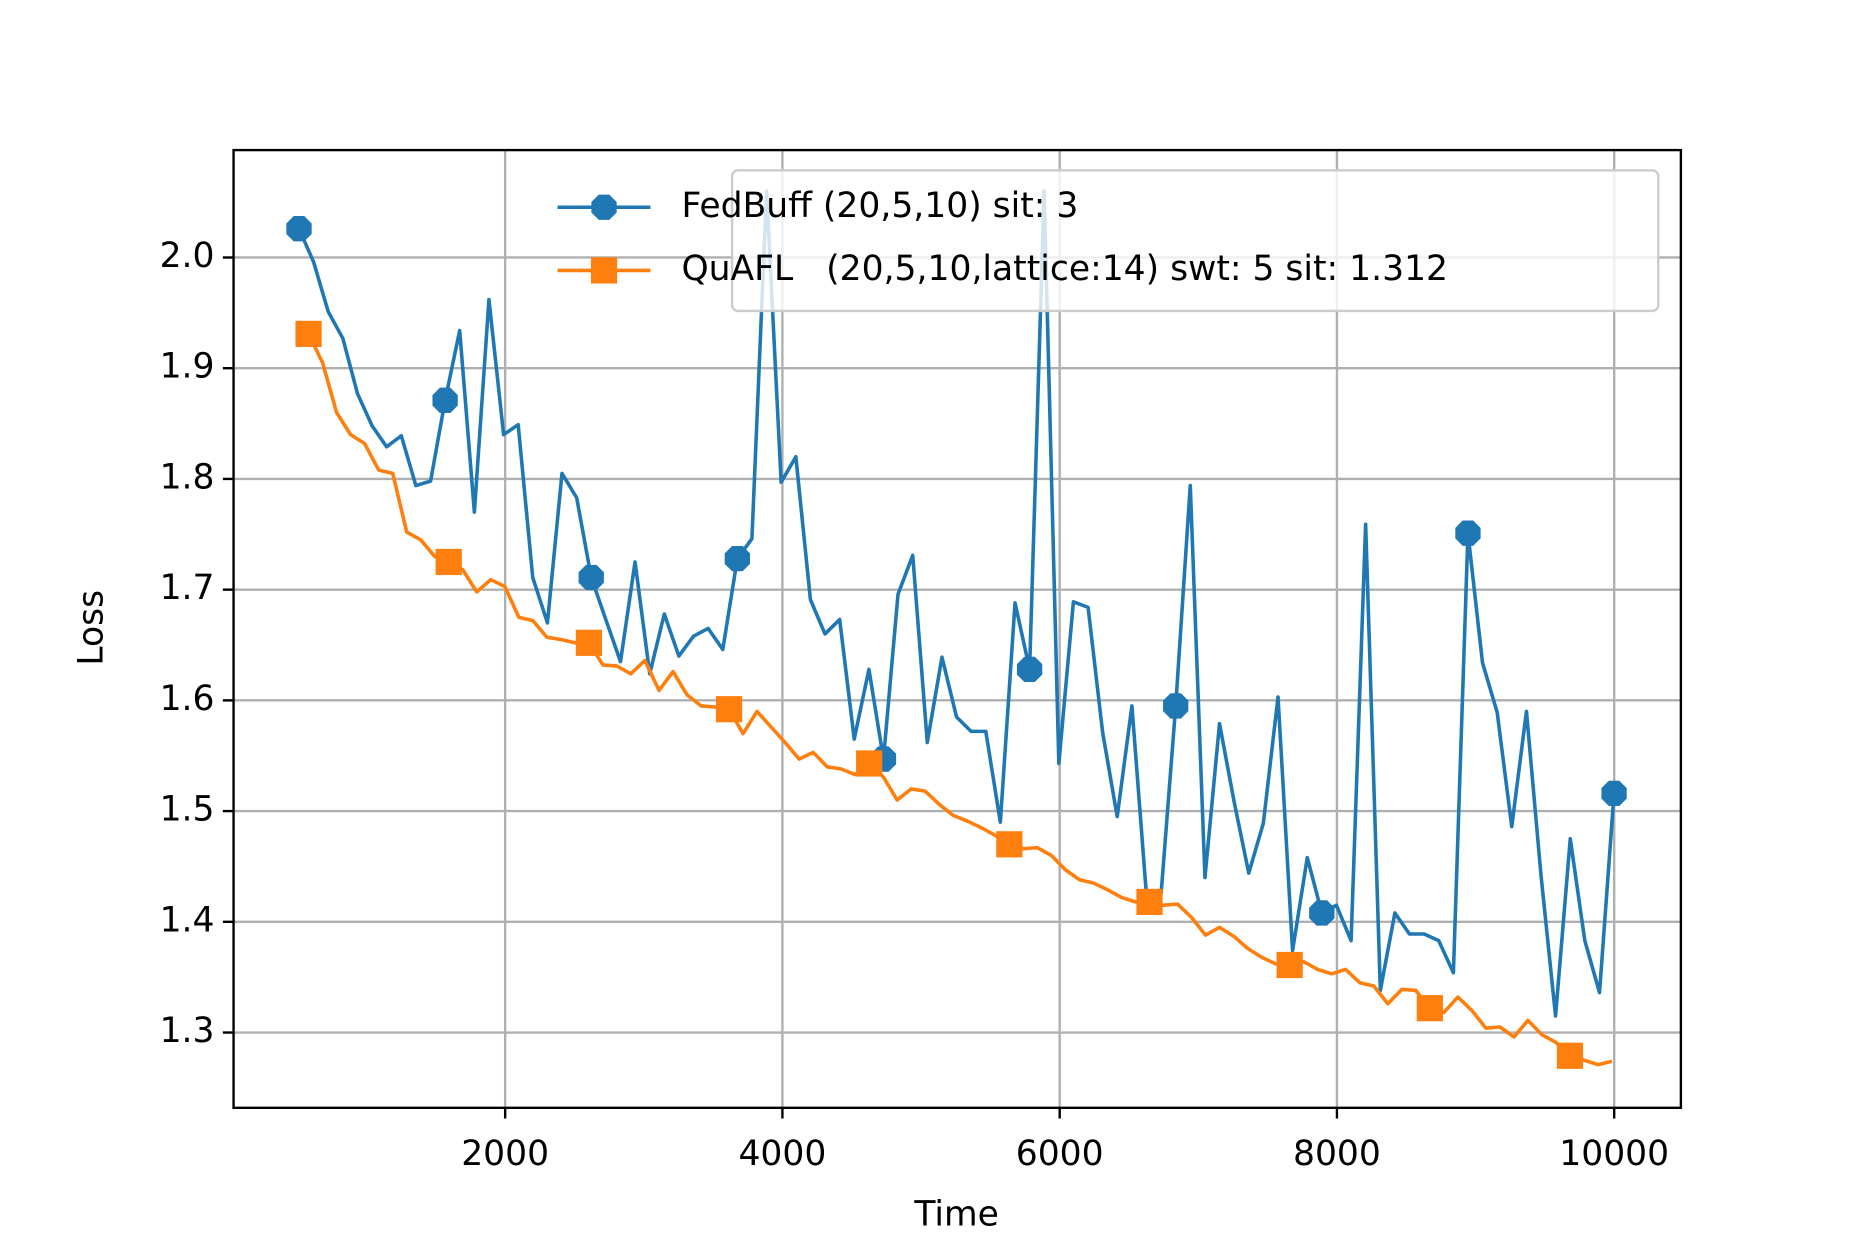 The width and height of the screenshot is (1868, 1246). I want to click on y-tick-label: 1.8, so click(187, 477).